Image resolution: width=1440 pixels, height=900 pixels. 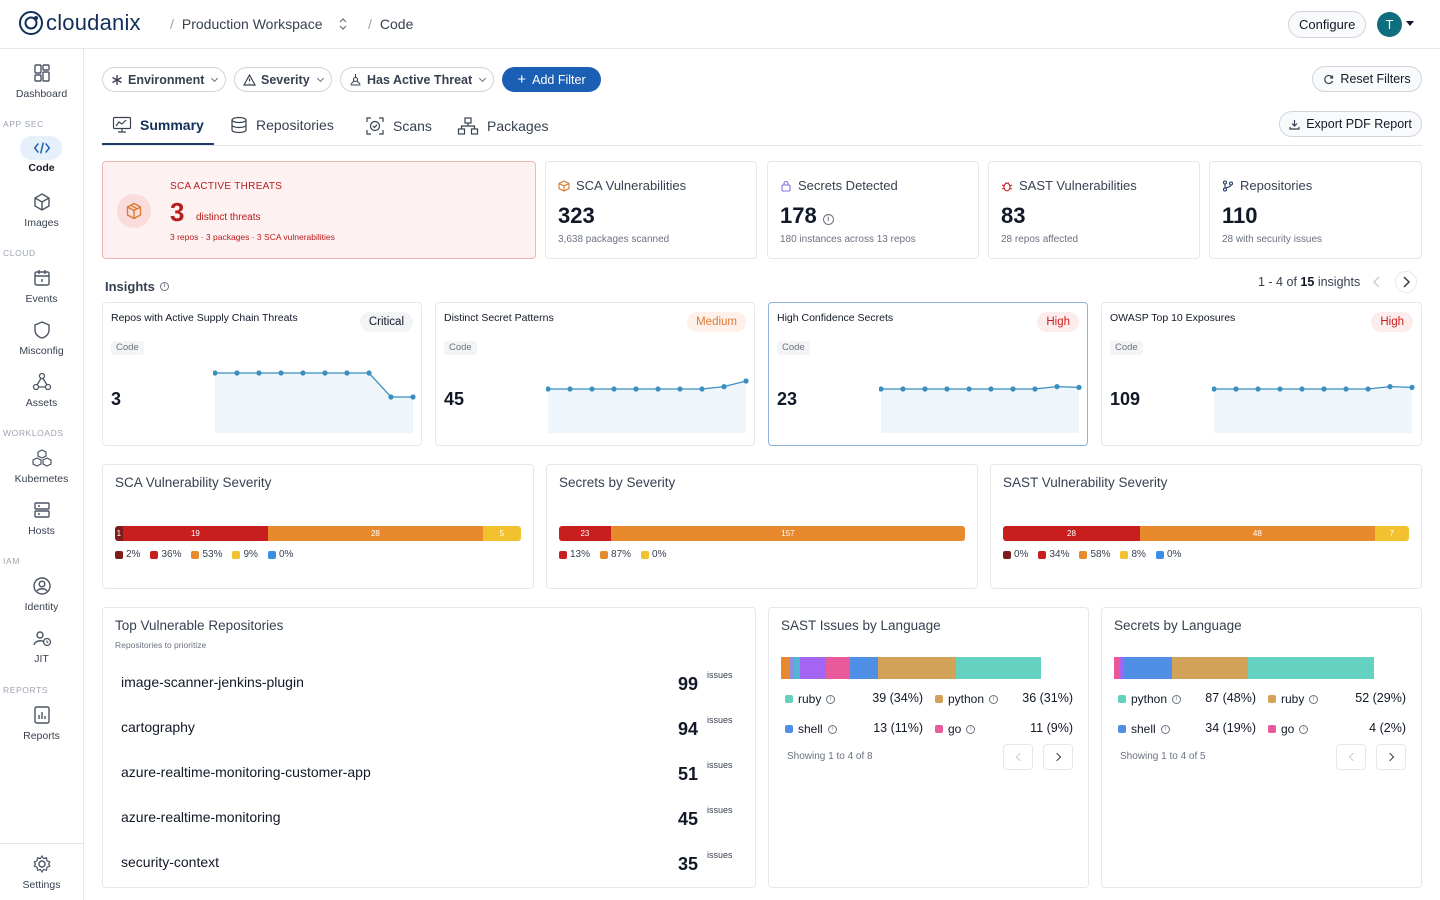 What do you see at coordinates (431, 820) in the screenshot?
I see `table-row: azure-realtime-monitoring 45 issues` at bounding box center [431, 820].